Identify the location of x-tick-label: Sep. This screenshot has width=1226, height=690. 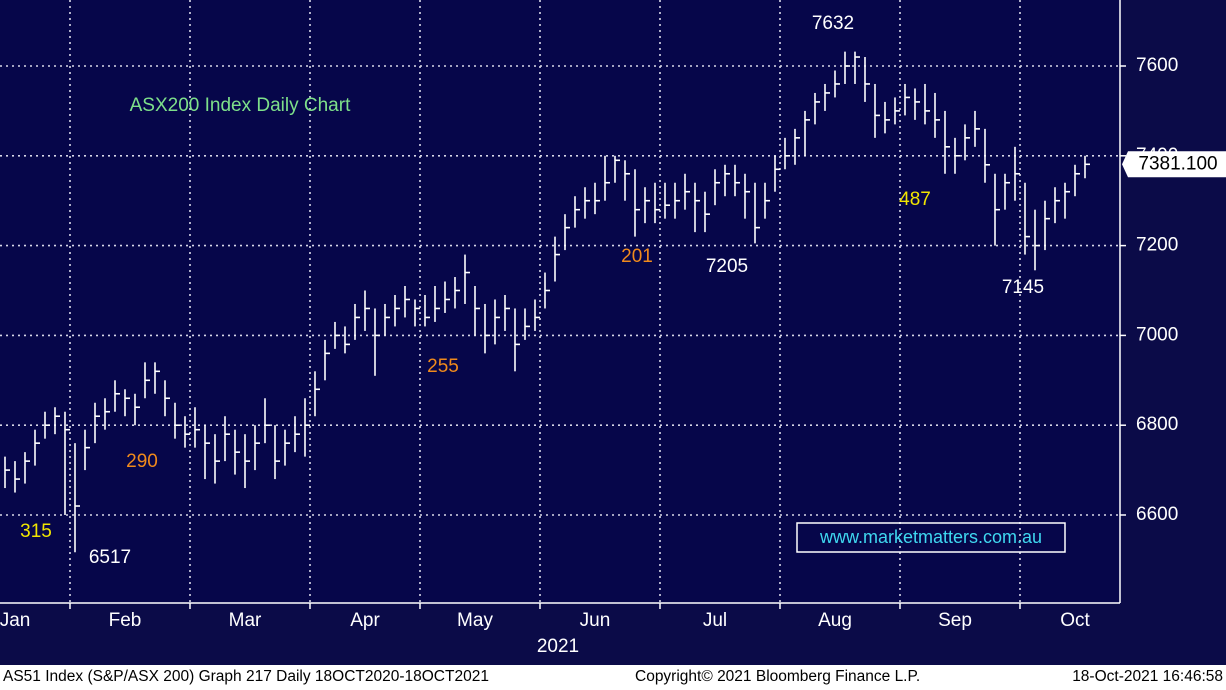
(955, 620).